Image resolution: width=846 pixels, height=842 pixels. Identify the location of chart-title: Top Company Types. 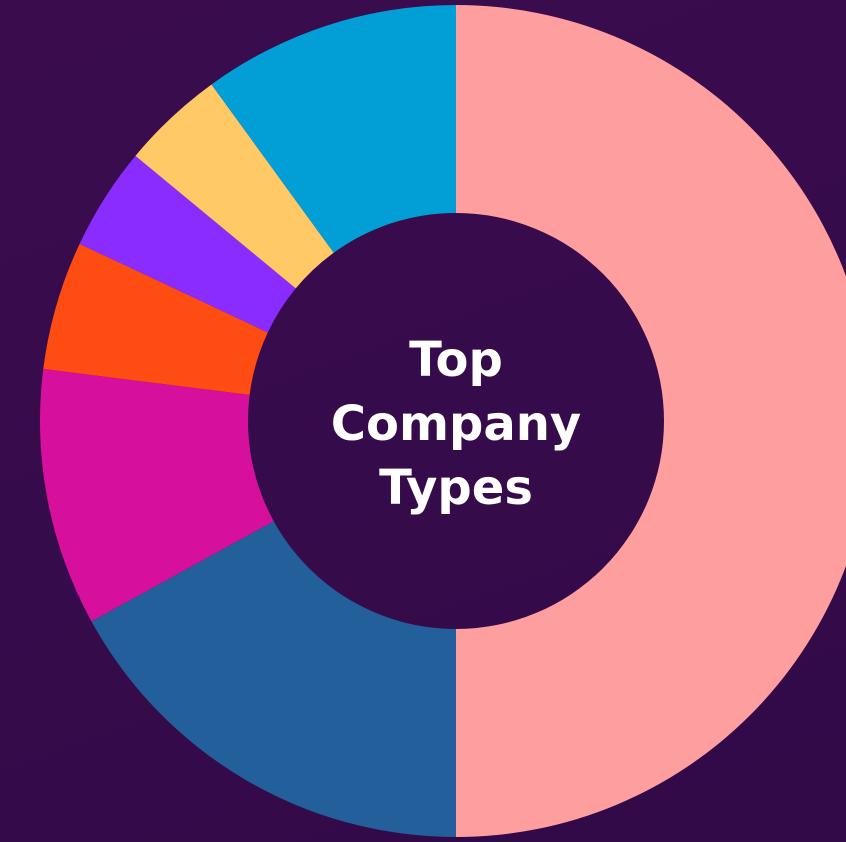
(456, 424).